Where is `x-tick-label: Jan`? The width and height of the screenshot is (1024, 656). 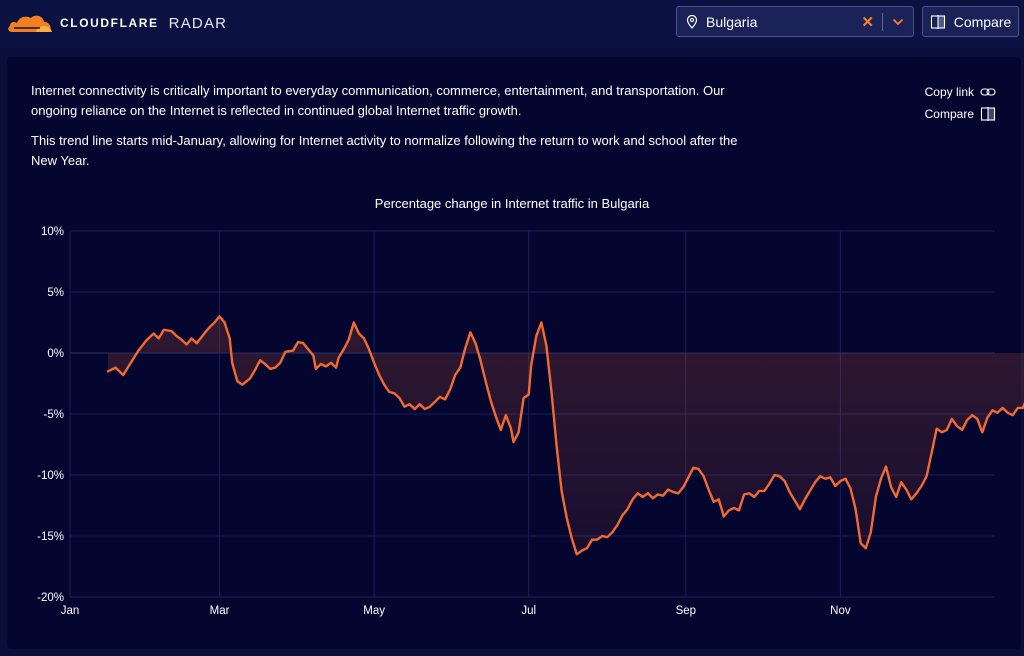 x-tick-label: Jan is located at coordinates (70, 611).